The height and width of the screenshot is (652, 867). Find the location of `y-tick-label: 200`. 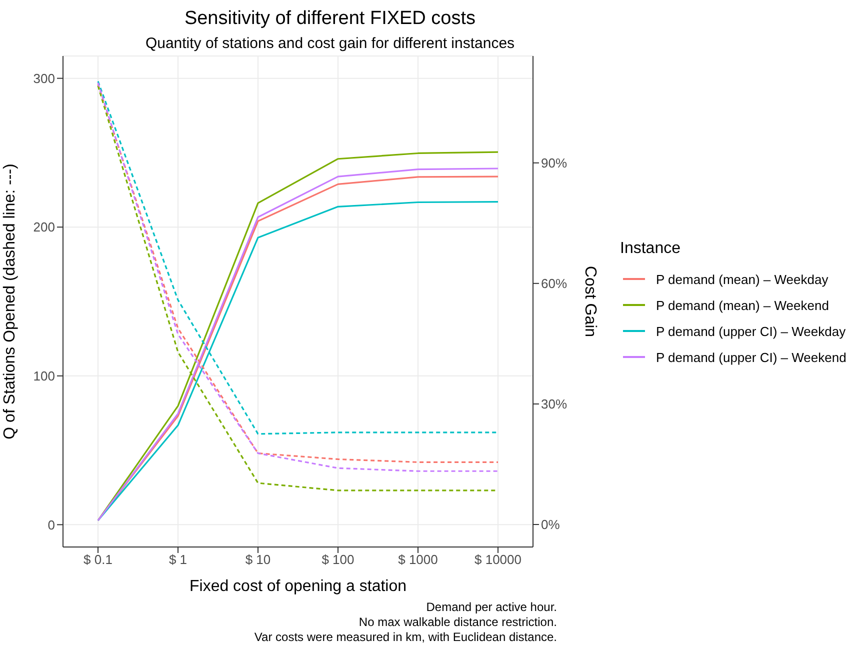

y-tick-label: 200 is located at coordinates (44, 227).